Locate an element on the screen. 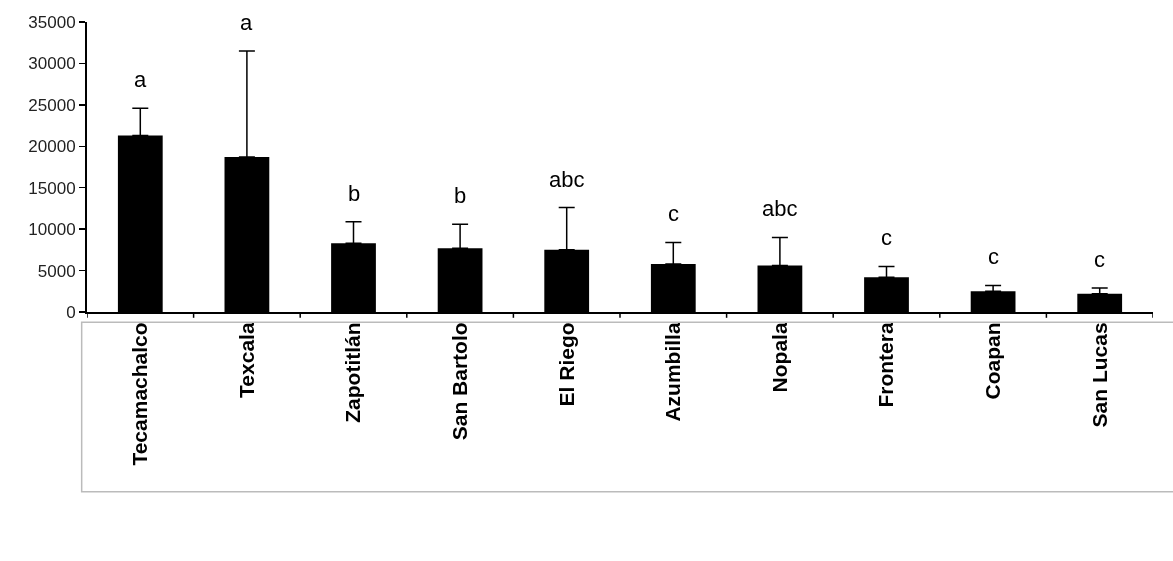 Image resolution: width=1173 pixels, height=561 pixels. y-tick-label: 5000 is located at coordinates (56, 271).